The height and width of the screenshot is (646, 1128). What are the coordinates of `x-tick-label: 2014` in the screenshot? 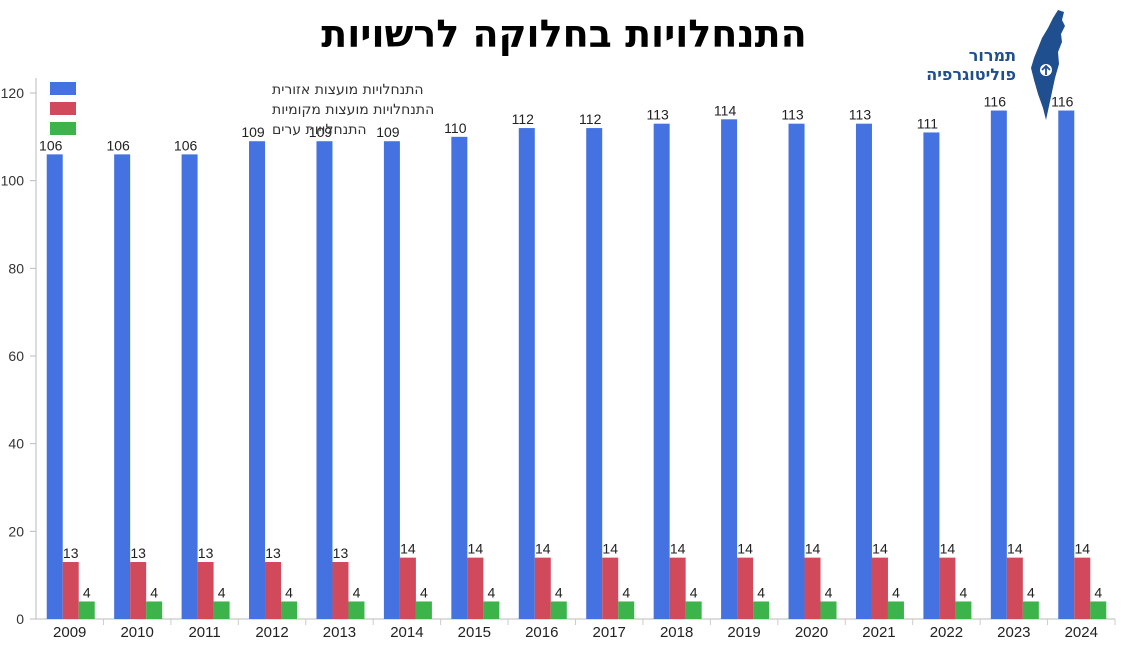 It's located at (406, 632).